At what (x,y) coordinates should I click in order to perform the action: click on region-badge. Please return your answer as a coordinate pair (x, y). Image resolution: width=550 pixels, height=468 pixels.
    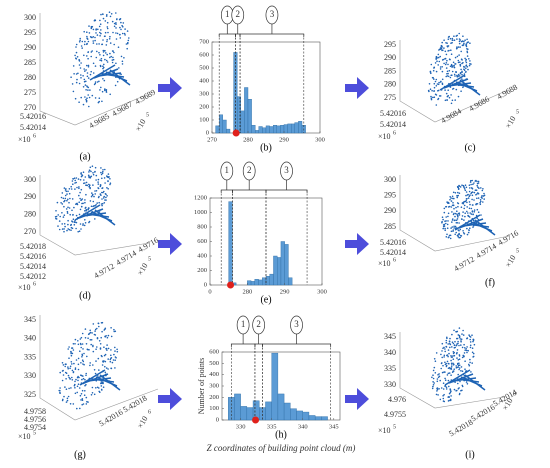
    Looking at the image, I should click on (249, 171).